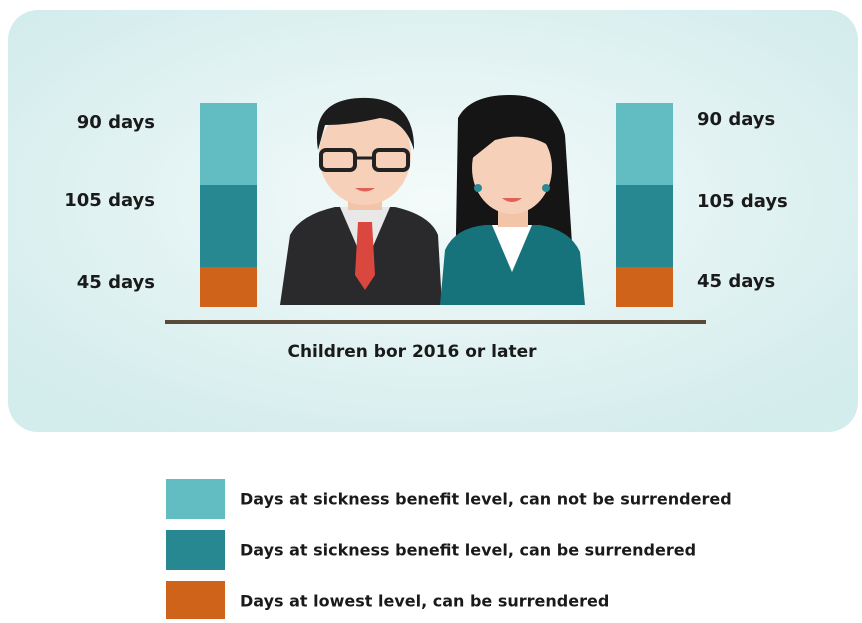 The image size is (862, 623). Describe the element at coordinates (412, 352) in the screenshot. I see `caption: Children bor 2016 or later` at that location.